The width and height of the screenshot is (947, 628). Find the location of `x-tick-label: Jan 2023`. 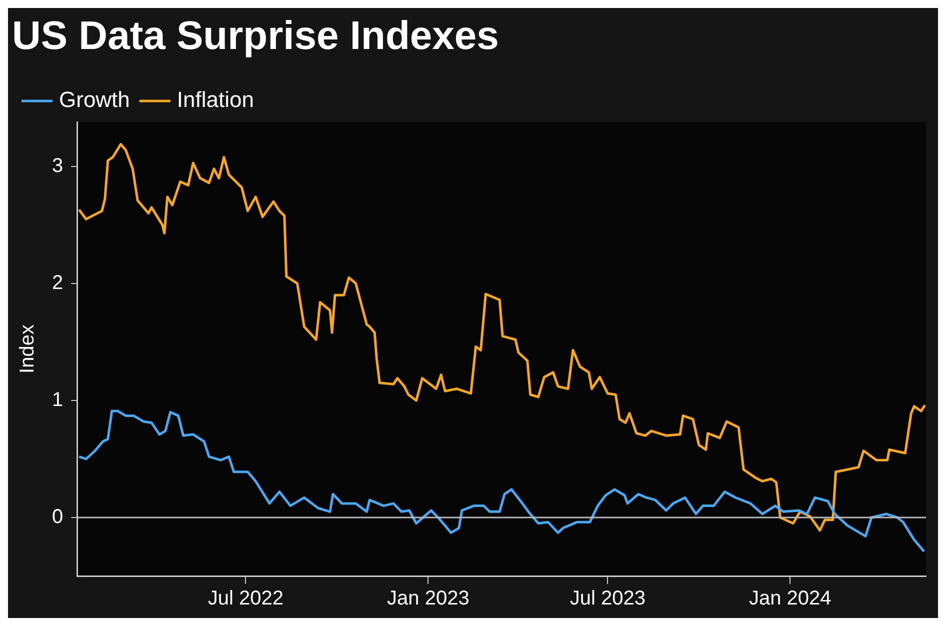

x-tick-label: Jan 2023 is located at coordinates (428, 599).